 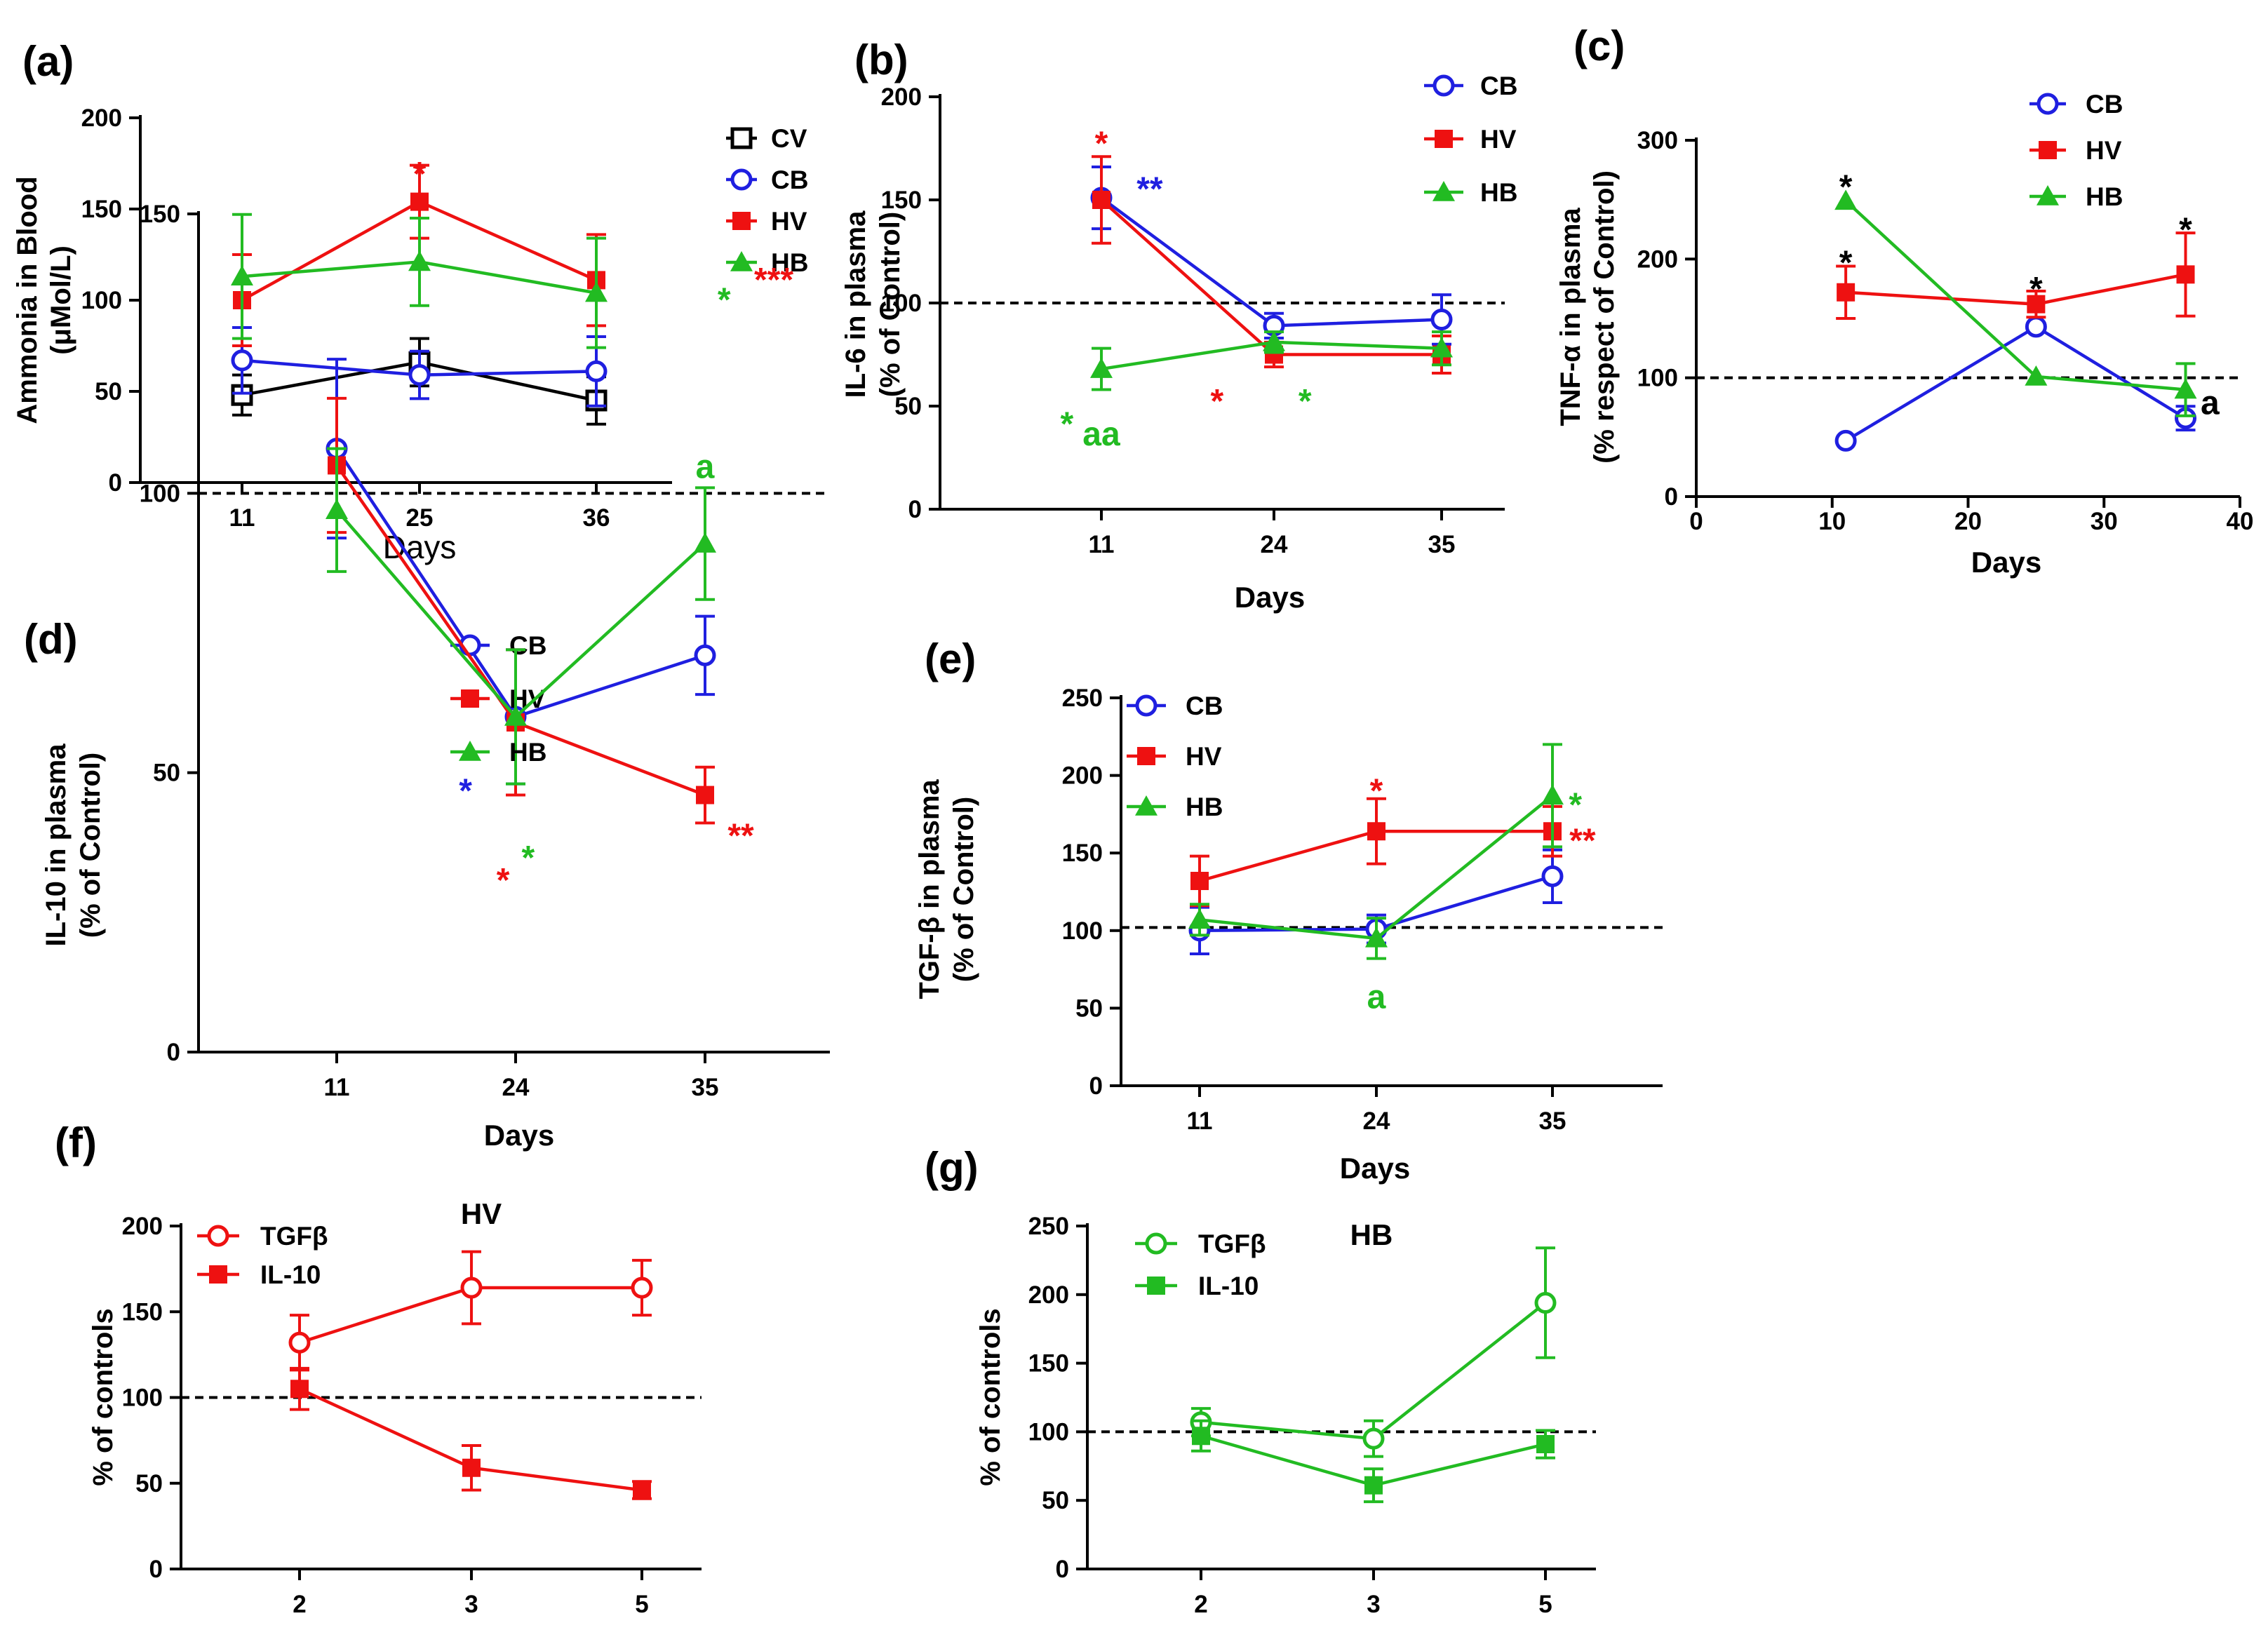 I want to click on panel-label: (e), so click(x=951, y=658).